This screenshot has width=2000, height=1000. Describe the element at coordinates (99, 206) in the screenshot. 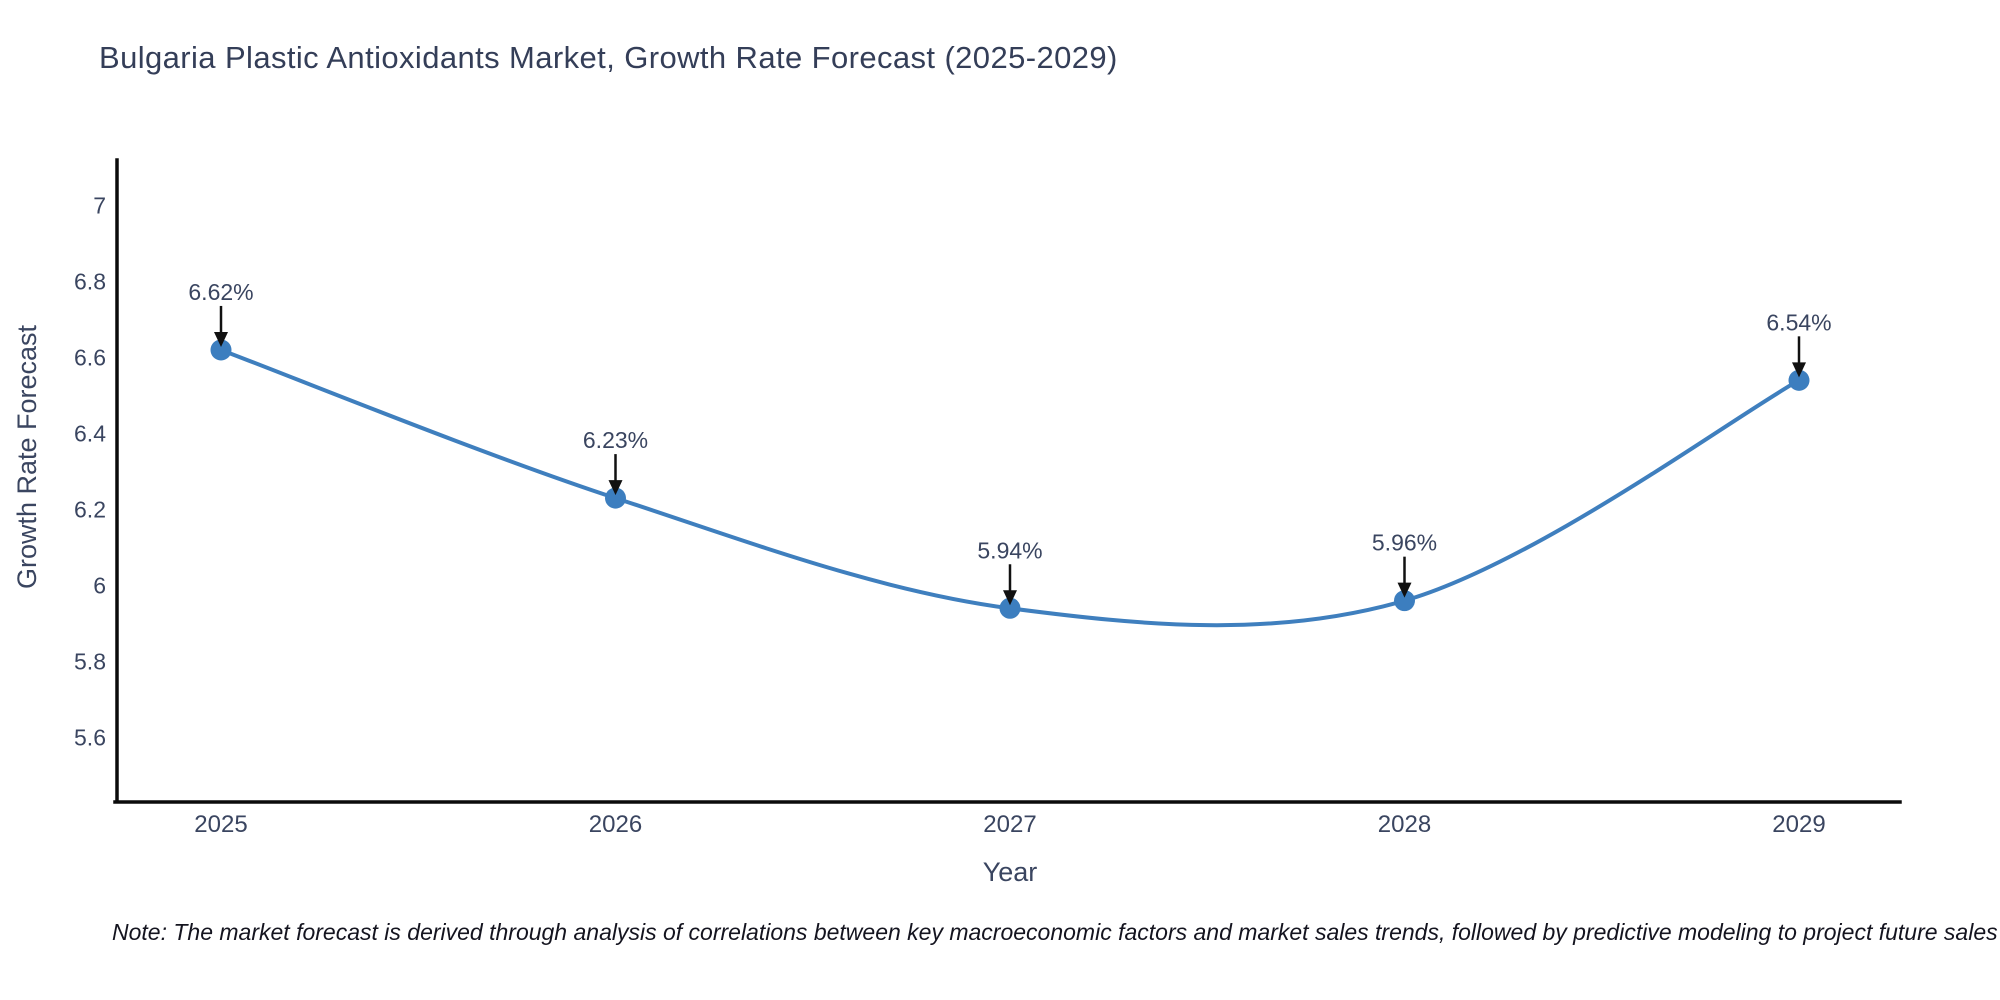

I see `y-tick-label: 7` at that location.